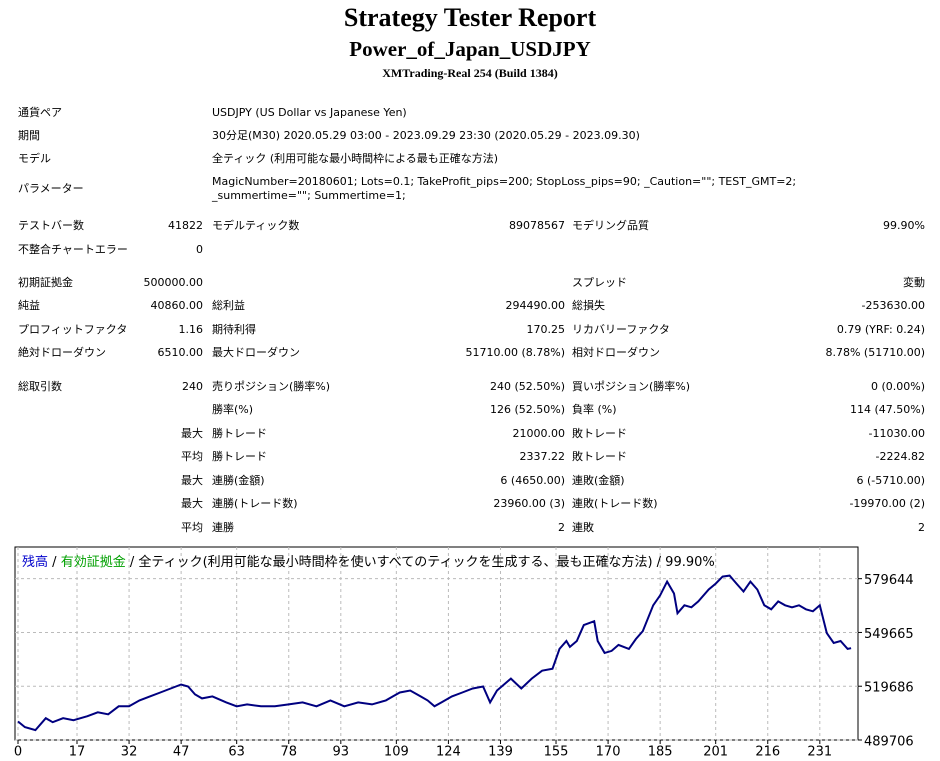 This screenshot has width=940, height=761. Describe the element at coordinates (355, 158) in the screenshot. I see `info-value: 全ティック (利用可能な最小時間枠による最も正確な方法)` at that location.